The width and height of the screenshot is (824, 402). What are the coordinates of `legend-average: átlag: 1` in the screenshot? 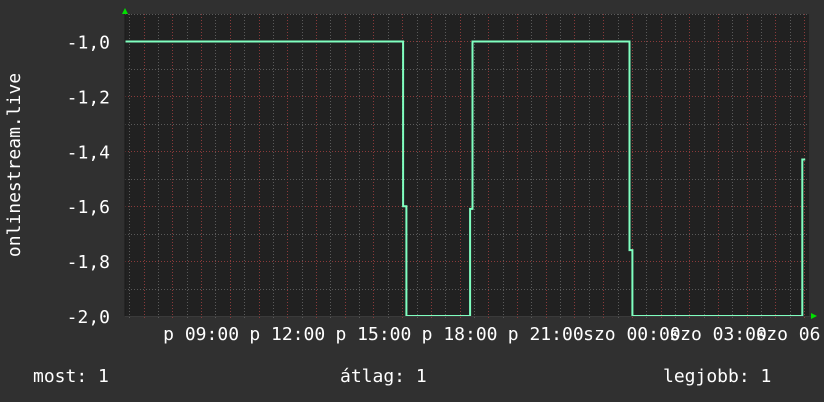 It's located at (383, 376).